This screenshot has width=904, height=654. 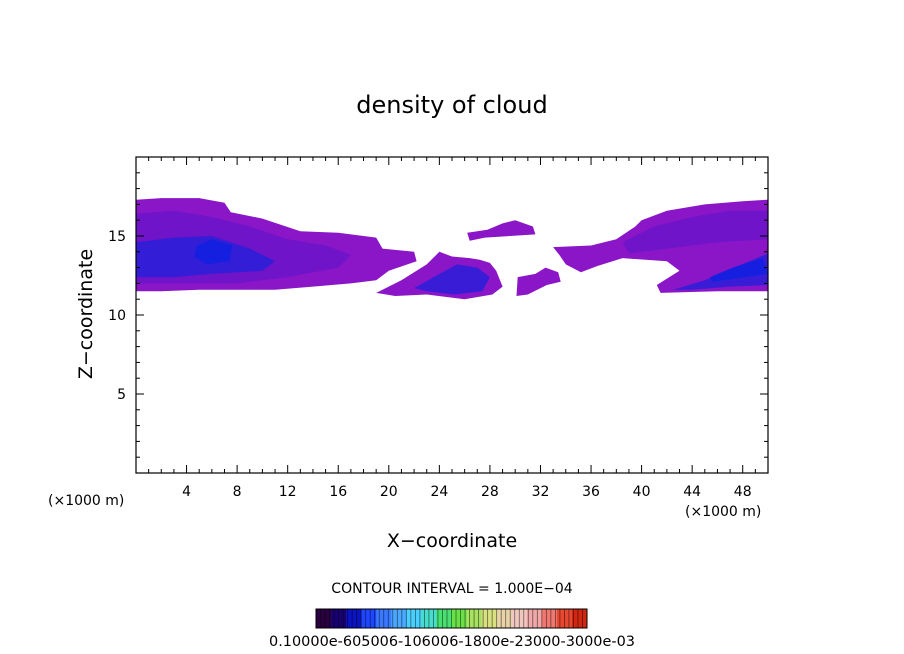 What do you see at coordinates (86, 501) in the screenshot?
I see `x-unit-left: (×1000 m)` at bounding box center [86, 501].